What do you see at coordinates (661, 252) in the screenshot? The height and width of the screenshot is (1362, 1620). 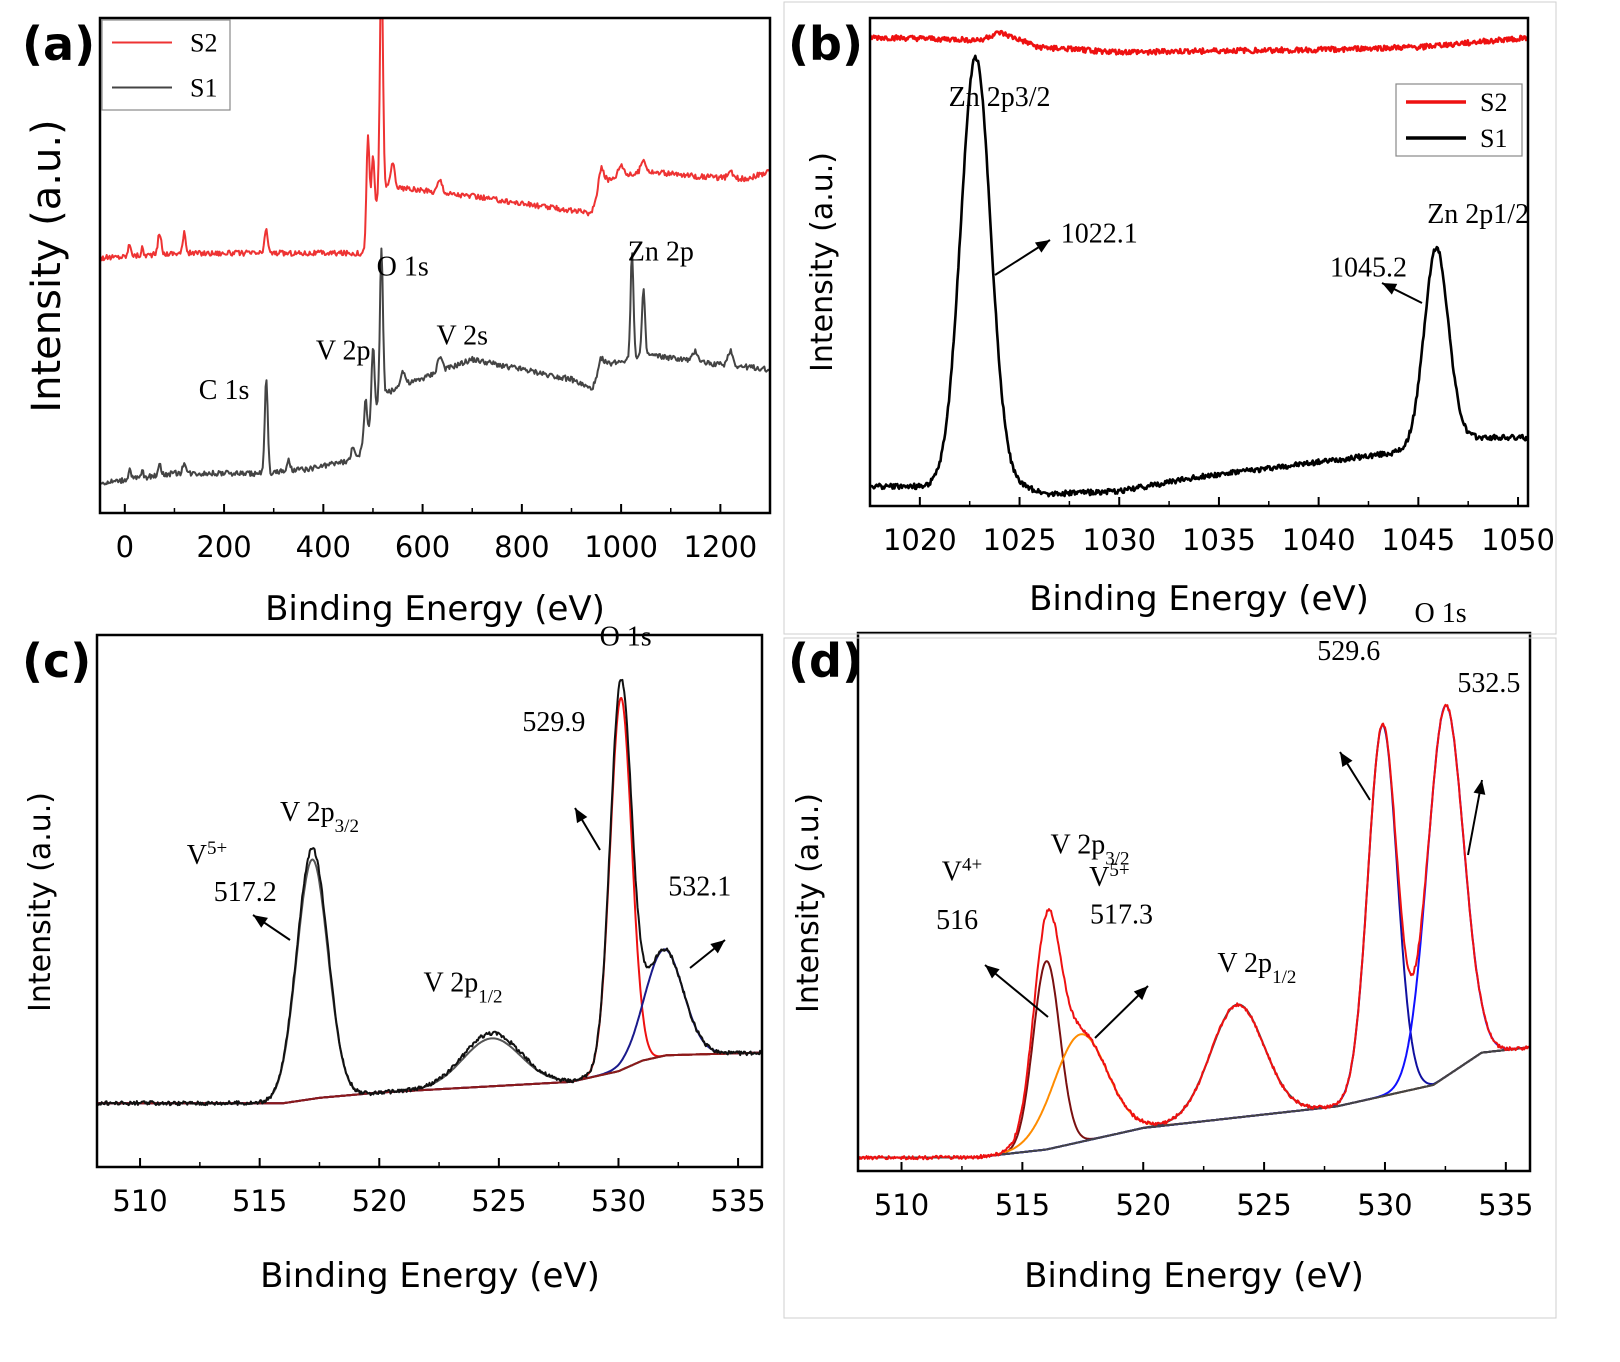 I see `annotation: Zn 2p` at bounding box center [661, 252].